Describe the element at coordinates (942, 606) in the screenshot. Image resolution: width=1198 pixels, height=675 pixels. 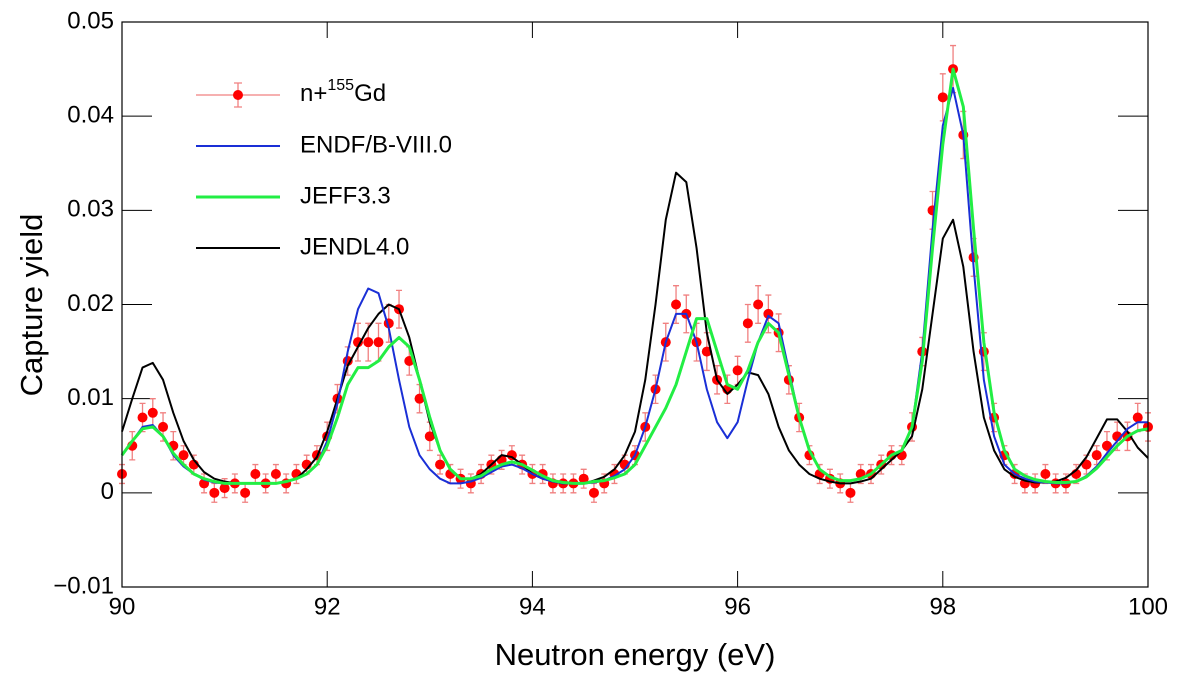
I see `x-tick-label: 98` at that location.